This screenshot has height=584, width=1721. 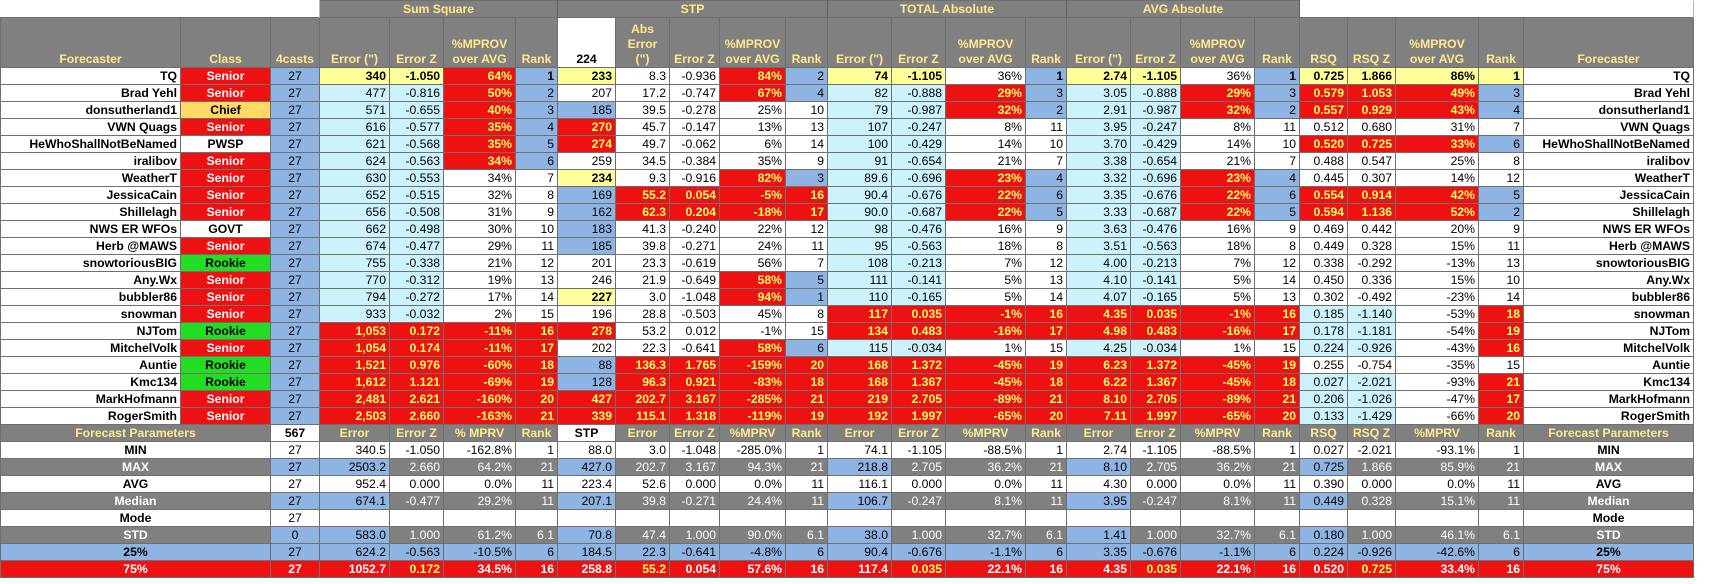 What do you see at coordinates (438, 9) in the screenshot?
I see `group-sum-square: Sum Square` at bounding box center [438, 9].